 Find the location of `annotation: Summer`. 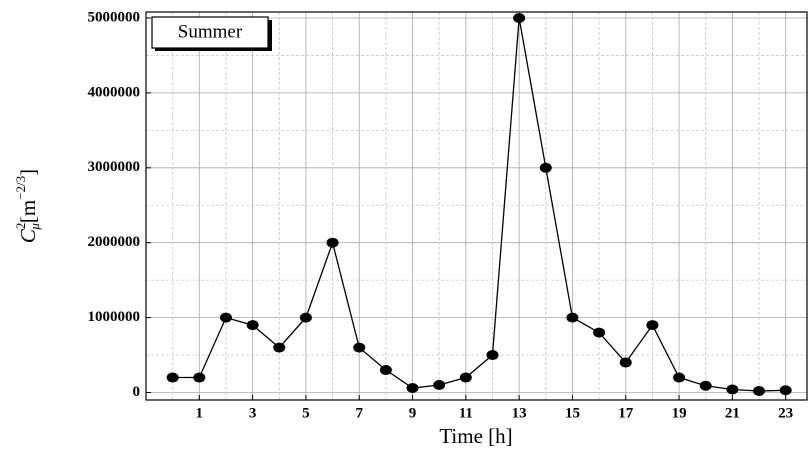

annotation: Summer is located at coordinates (210, 31).